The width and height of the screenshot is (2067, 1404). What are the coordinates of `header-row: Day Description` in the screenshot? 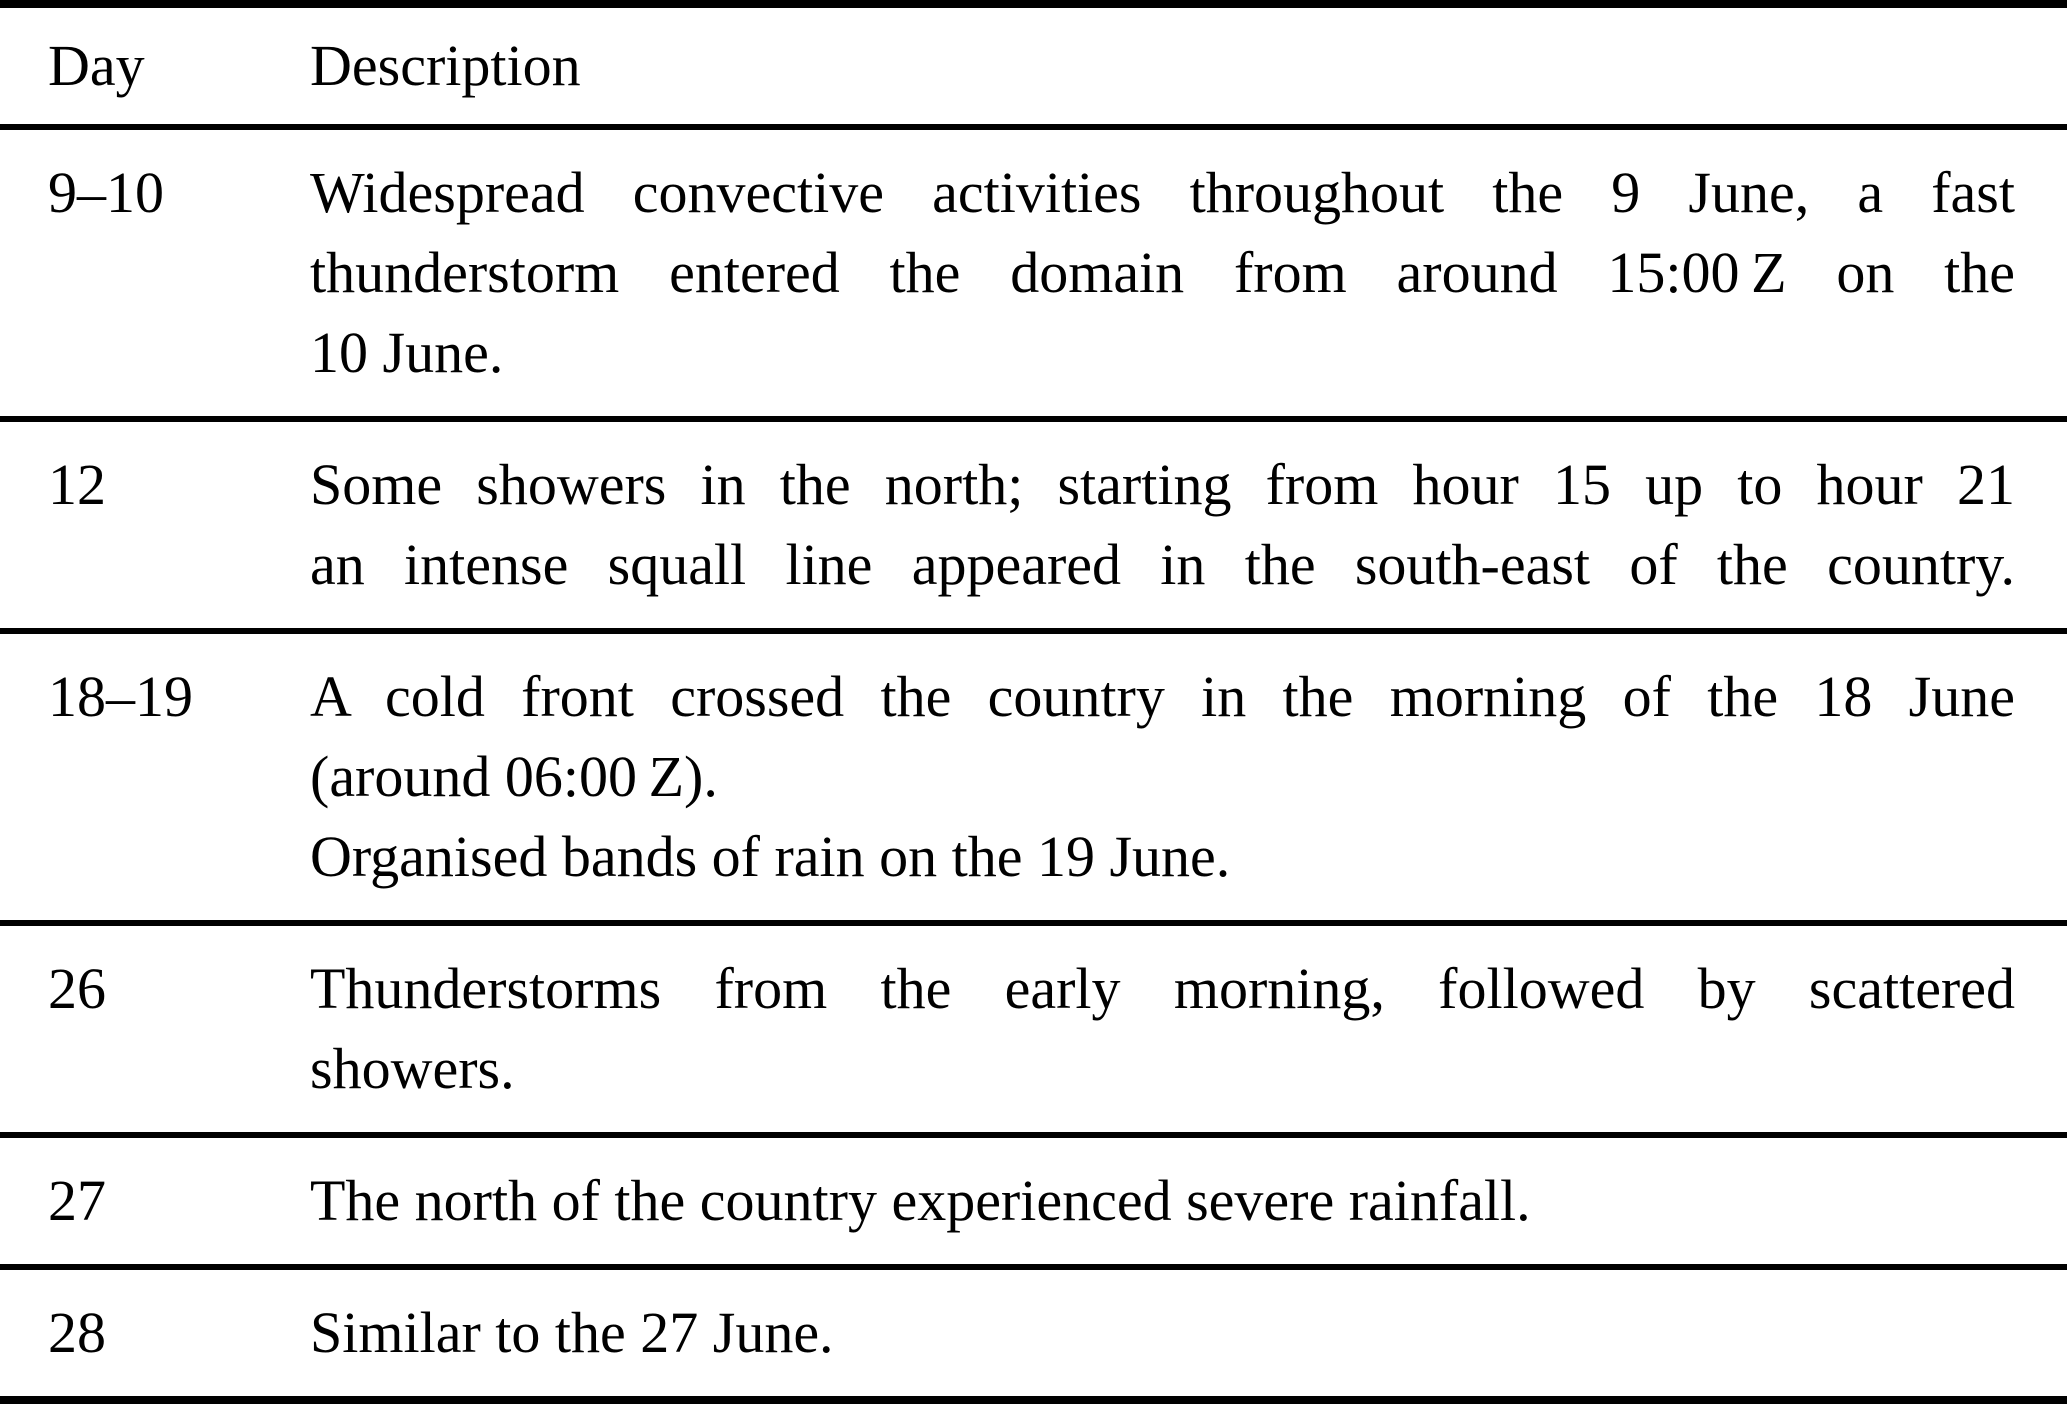 It's located at (1033, 67).